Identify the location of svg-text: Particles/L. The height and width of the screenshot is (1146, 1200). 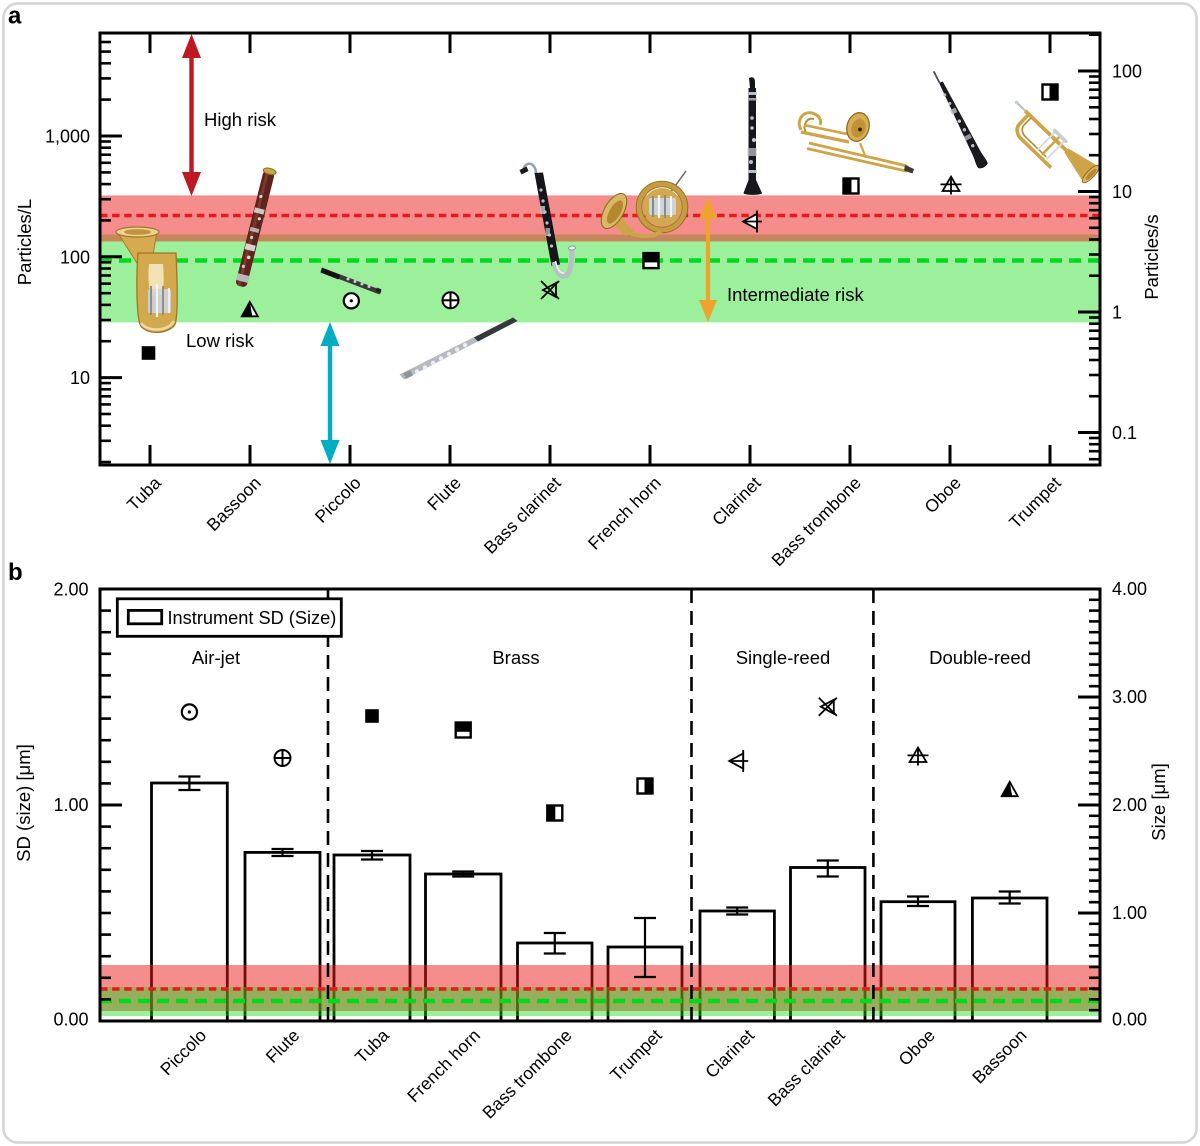
(24, 242).